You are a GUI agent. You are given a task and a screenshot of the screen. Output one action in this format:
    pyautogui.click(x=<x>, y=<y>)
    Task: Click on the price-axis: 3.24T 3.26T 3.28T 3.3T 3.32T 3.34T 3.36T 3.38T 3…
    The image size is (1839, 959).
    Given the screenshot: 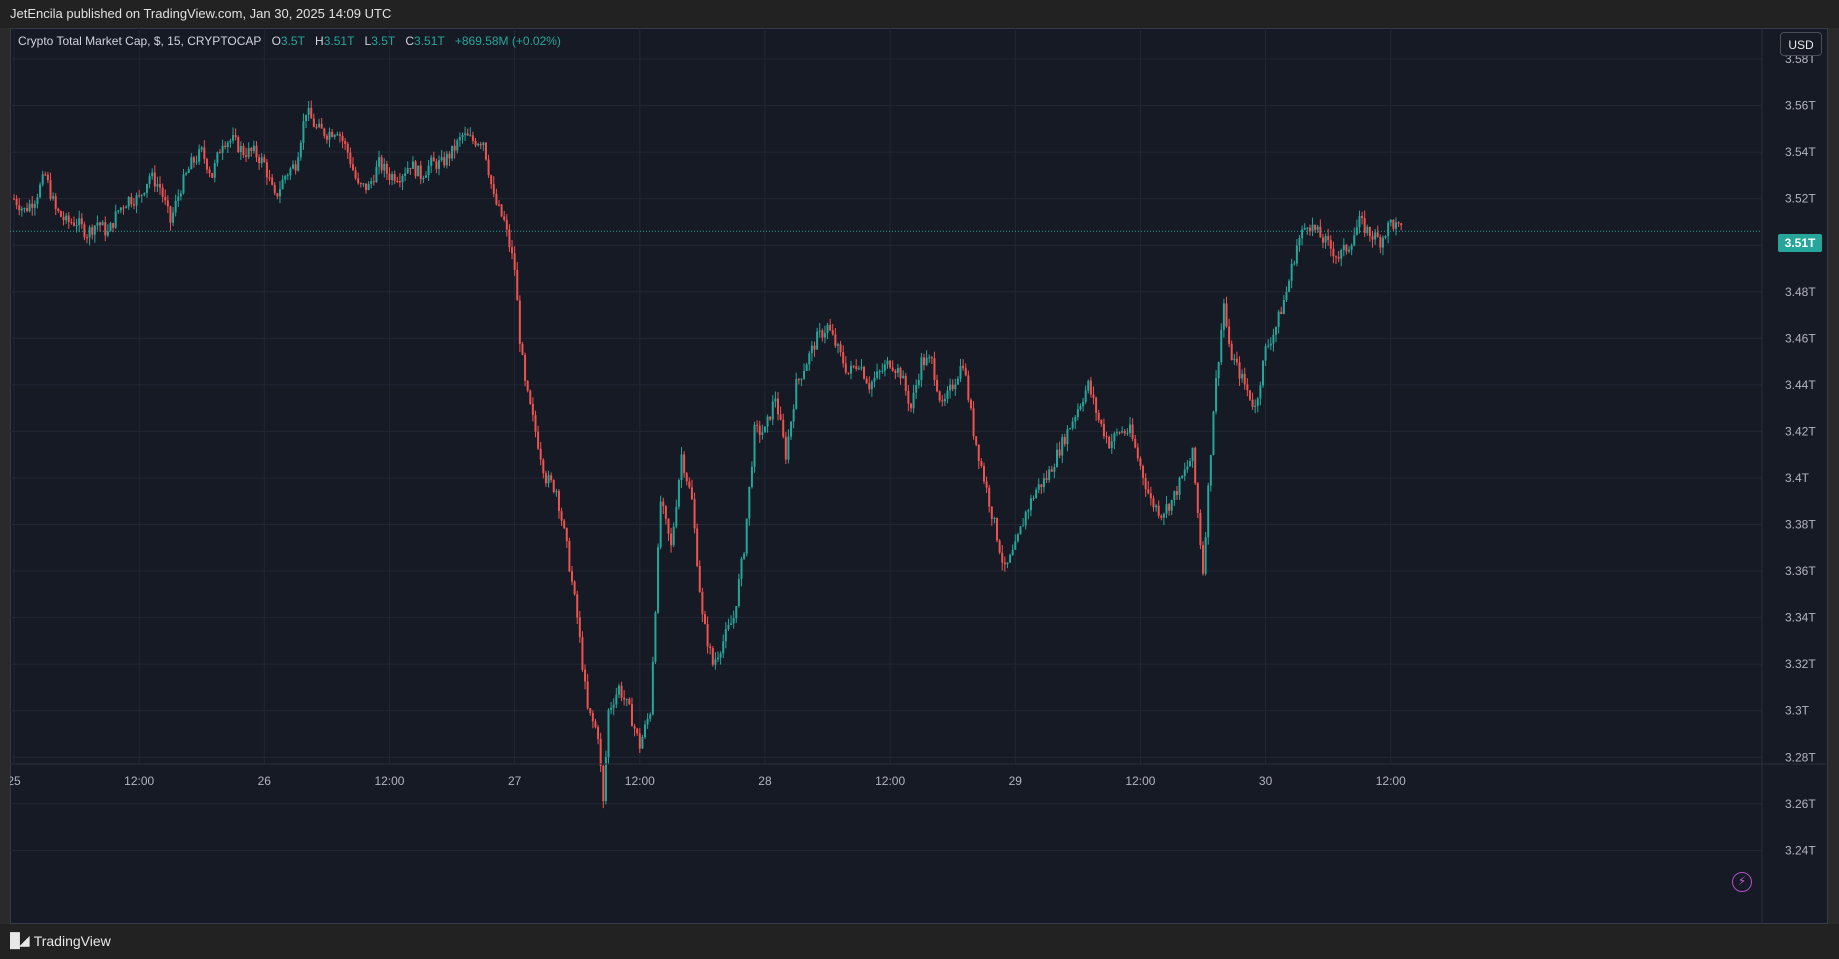 What is the action you would take?
    pyautogui.click(x=1800, y=454)
    